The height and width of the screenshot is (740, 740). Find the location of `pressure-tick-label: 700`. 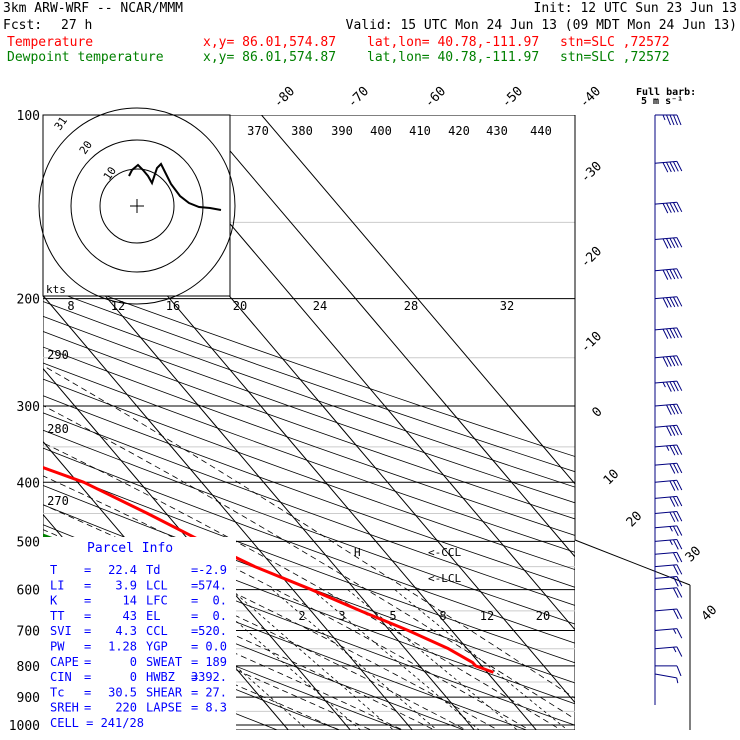

pressure-tick-label: 700 is located at coordinates (28, 632).